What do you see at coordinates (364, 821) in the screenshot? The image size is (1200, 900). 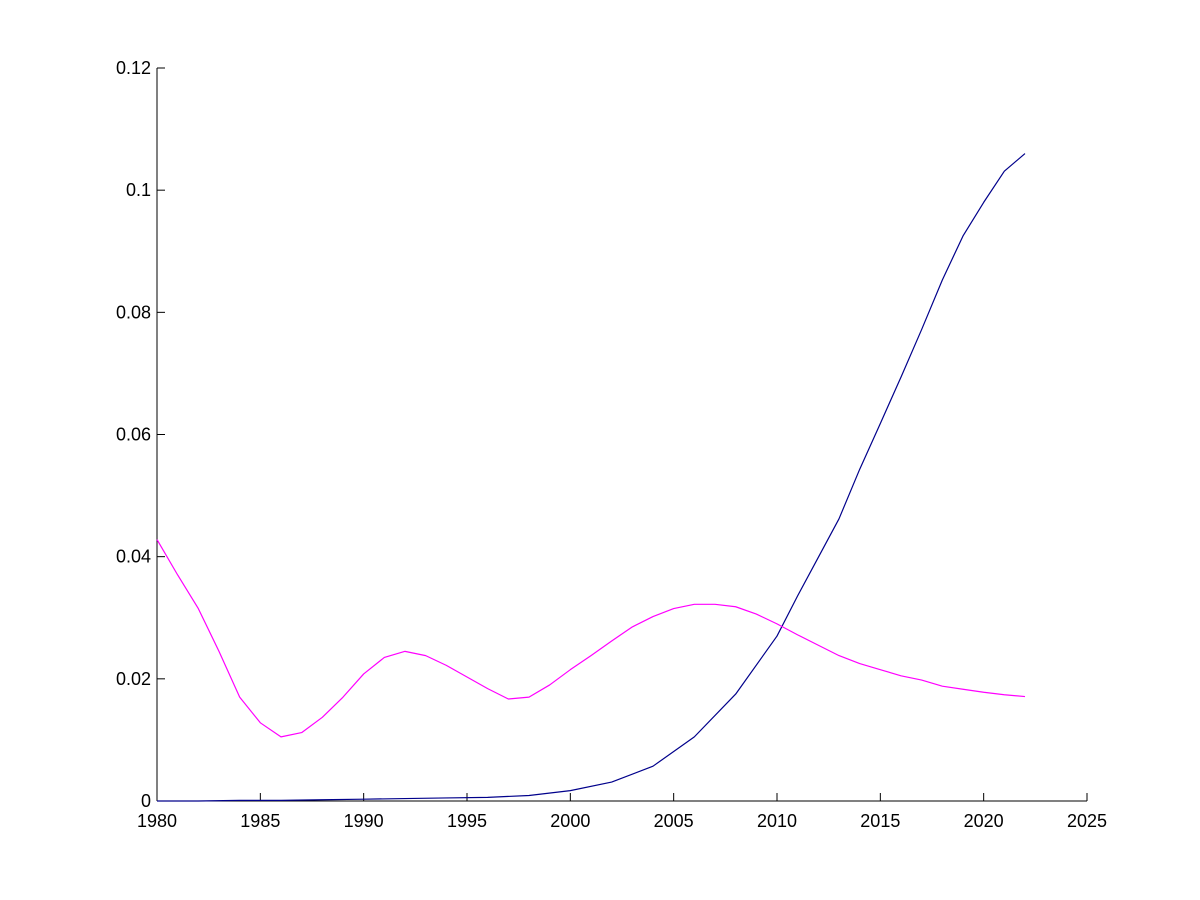 I see `x-tick-label: 1990` at bounding box center [364, 821].